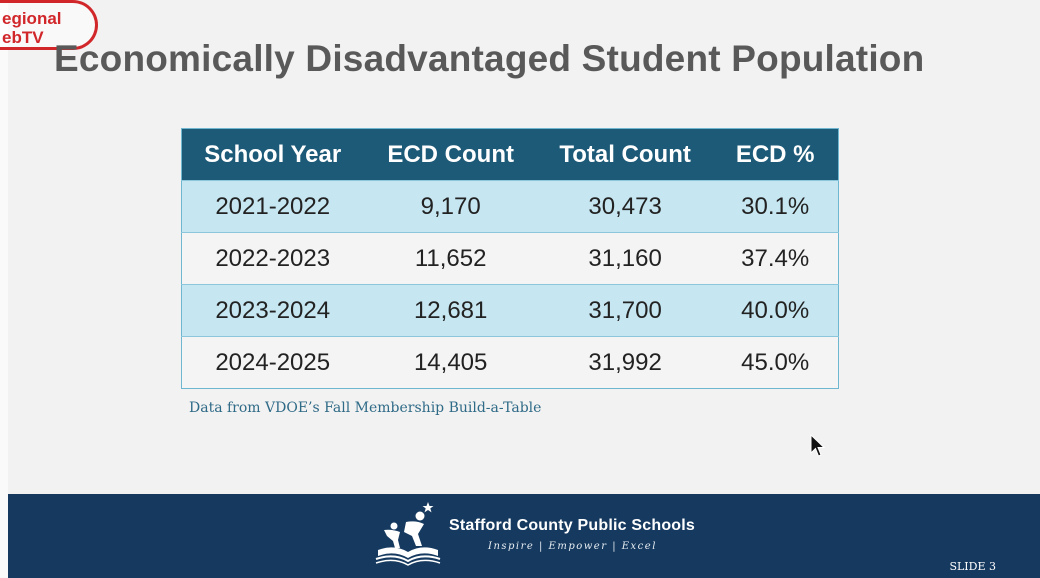 The width and height of the screenshot is (1040, 578). I want to click on table-row: 2024-2025 14,405 31,992 45.0%, so click(510, 362).